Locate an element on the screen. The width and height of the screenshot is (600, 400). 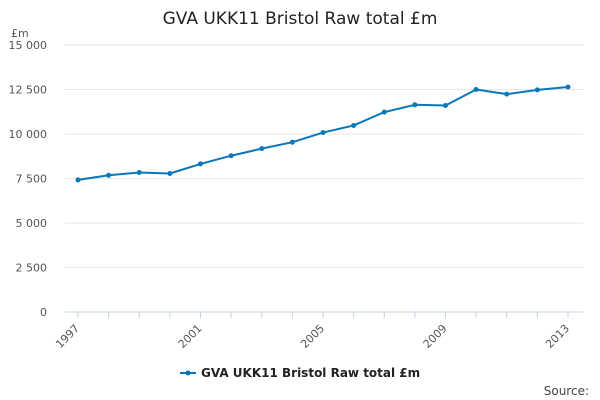
y-tick-label: 10 000 is located at coordinates (28, 134).